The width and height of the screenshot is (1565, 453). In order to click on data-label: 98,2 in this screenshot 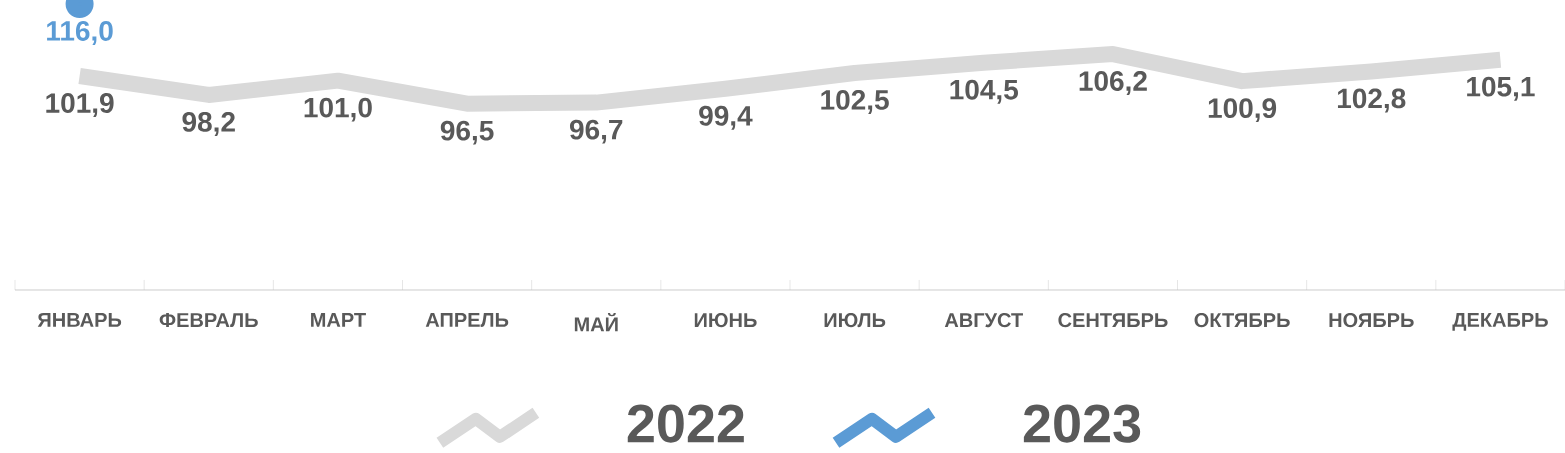, I will do `click(208, 123)`.